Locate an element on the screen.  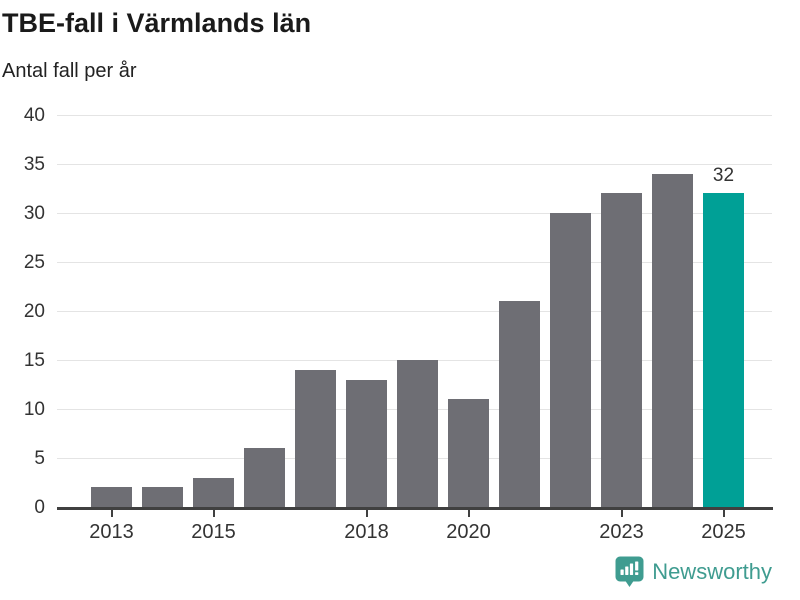
bar-2013 is located at coordinates (111, 497).